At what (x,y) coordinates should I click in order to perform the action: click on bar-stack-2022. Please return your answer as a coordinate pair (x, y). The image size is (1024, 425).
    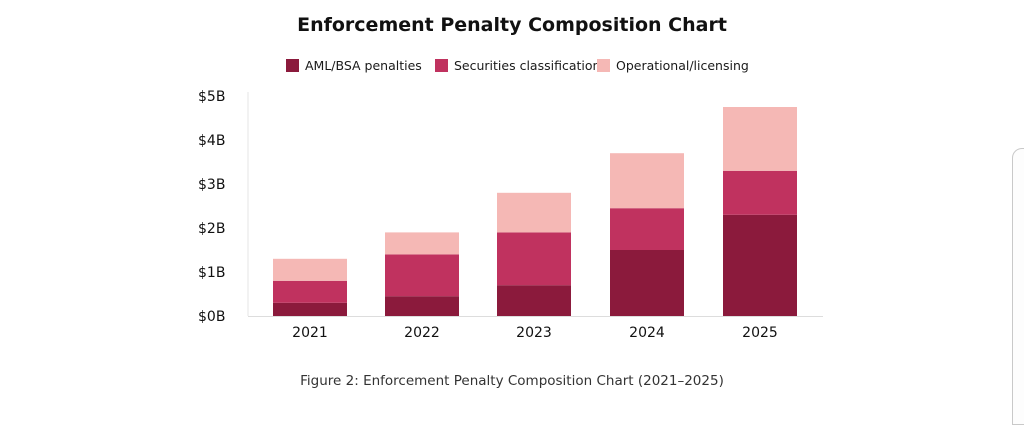
    Looking at the image, I should click on (422, 274).